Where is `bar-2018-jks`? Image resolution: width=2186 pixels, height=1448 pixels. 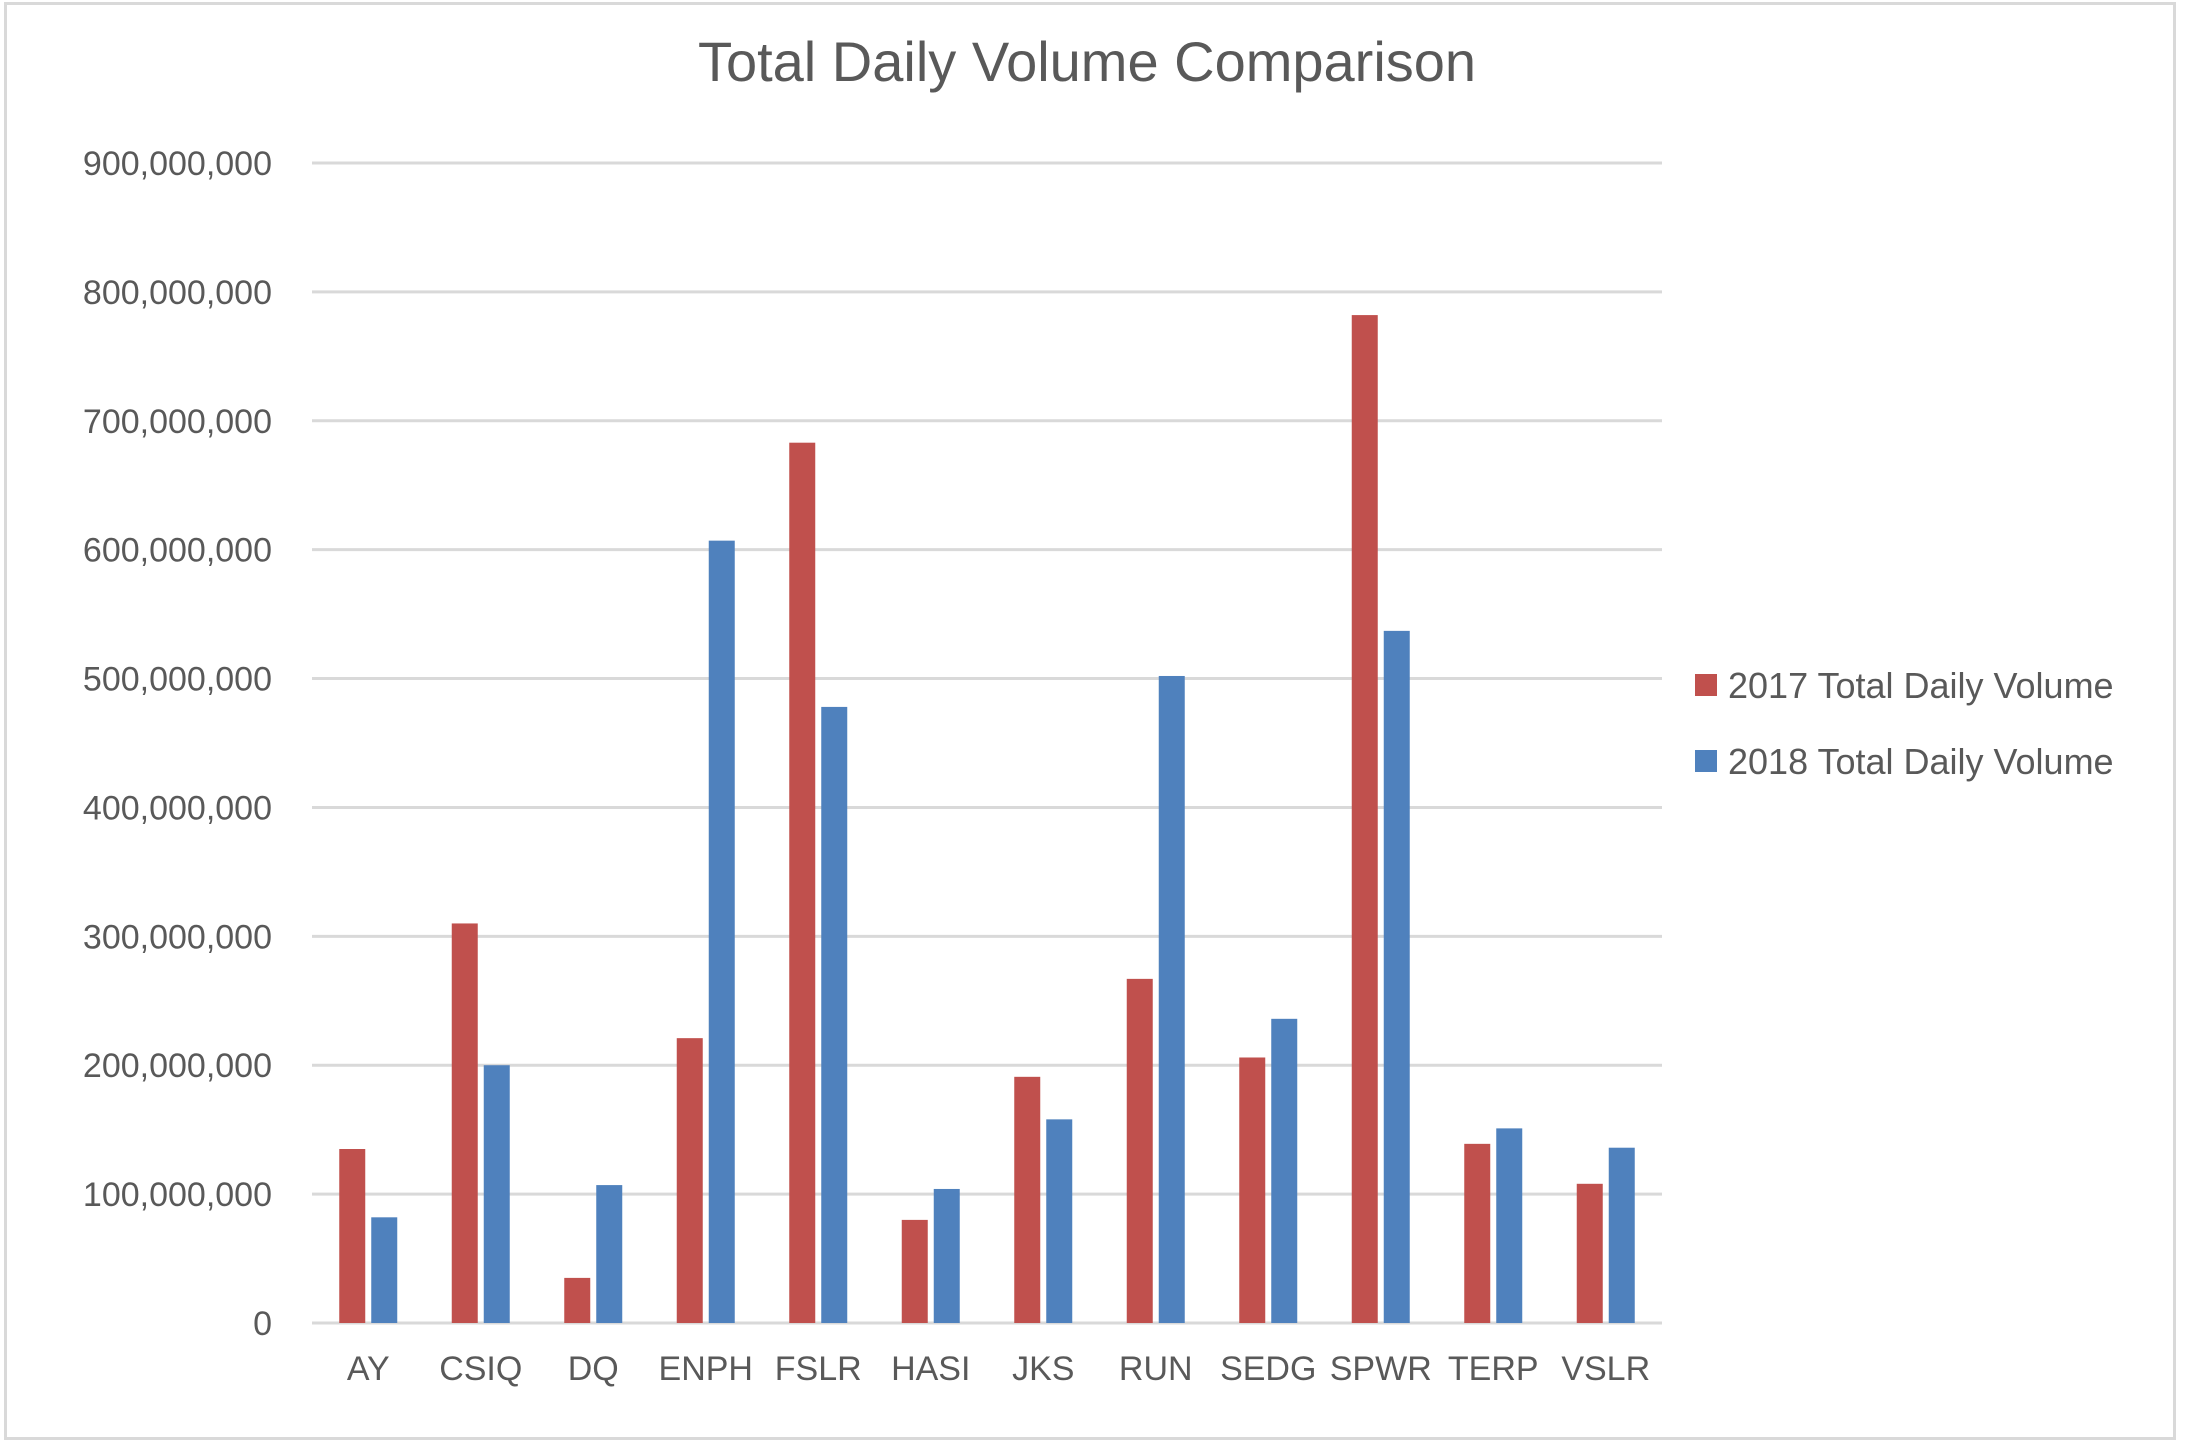 bar-2018-jks is located at coordinates (1059, 1221).